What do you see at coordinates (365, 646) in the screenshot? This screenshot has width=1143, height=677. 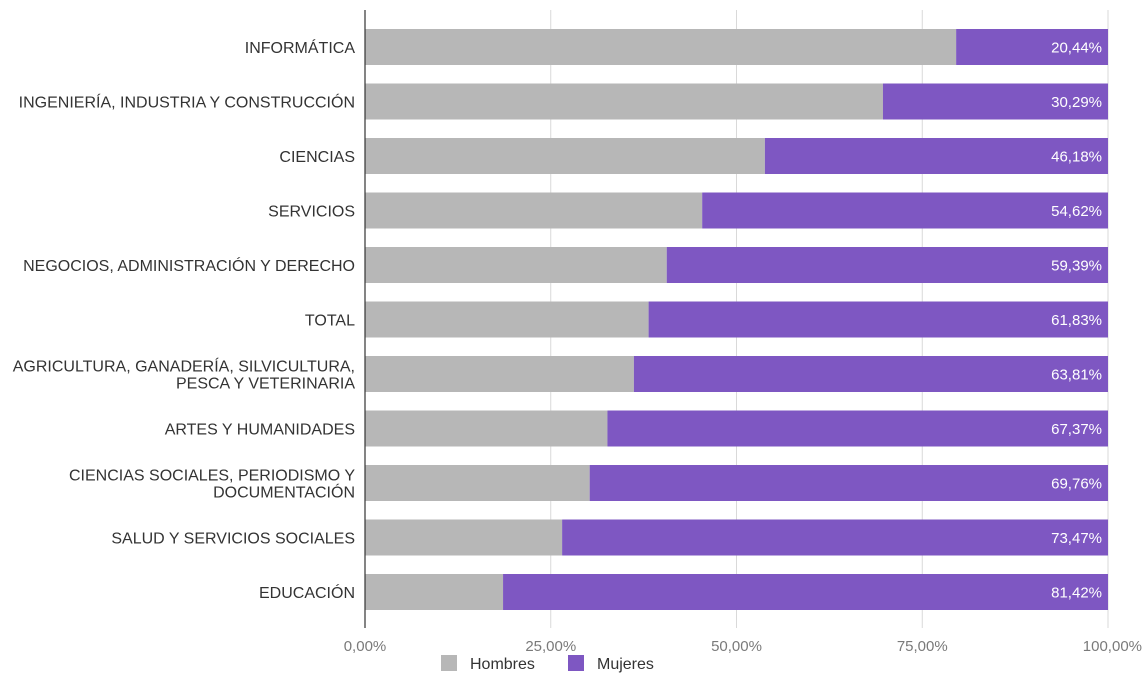 I see `x-tick-label: 0,00%` at bounding box center [365, 646].